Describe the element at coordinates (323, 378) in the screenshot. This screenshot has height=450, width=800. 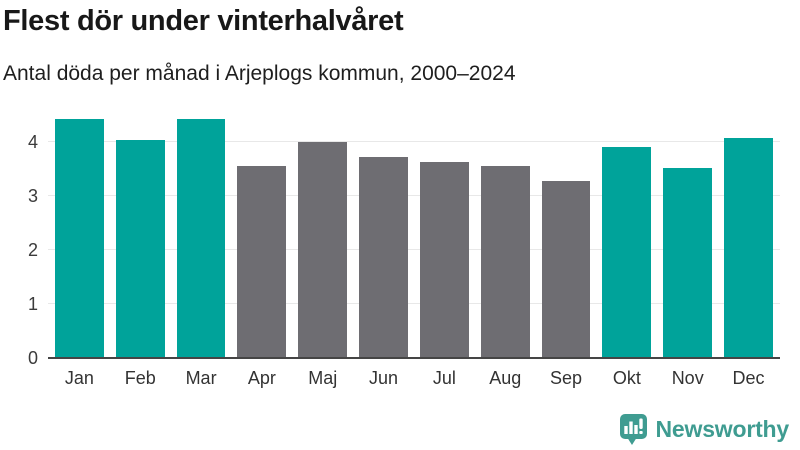
I see `x-tick-label-maj: Maj` at that location.